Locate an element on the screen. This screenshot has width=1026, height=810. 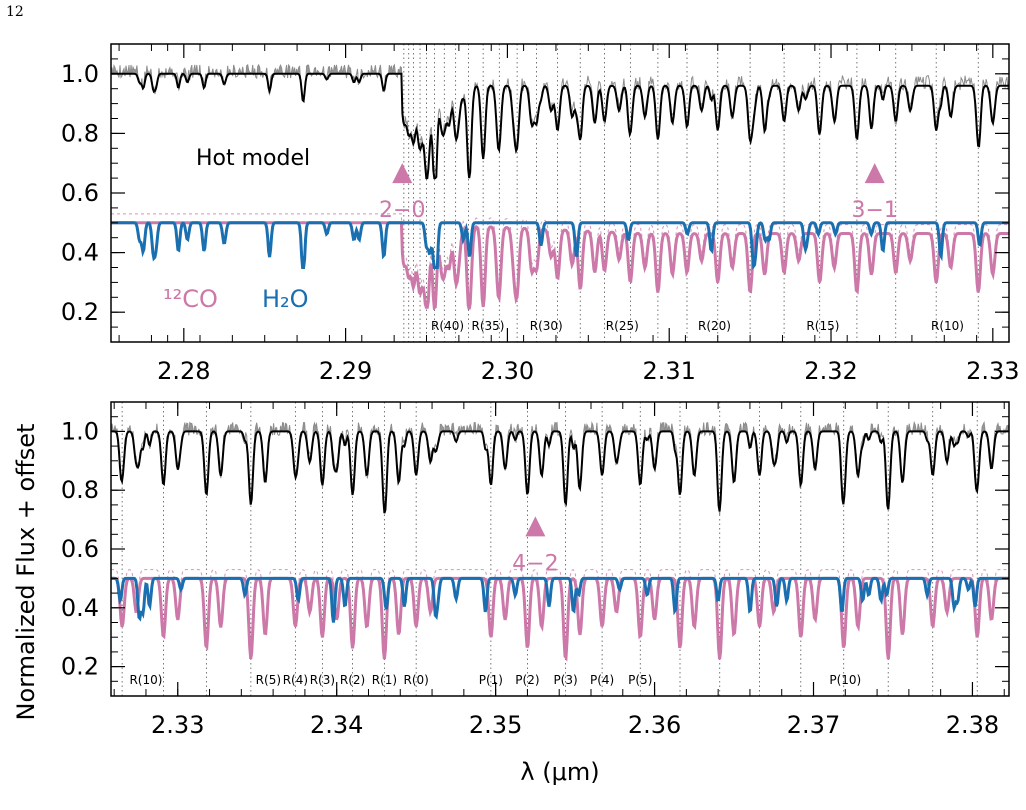
line-id-label: P(2) is located at coordinates (527, 680).